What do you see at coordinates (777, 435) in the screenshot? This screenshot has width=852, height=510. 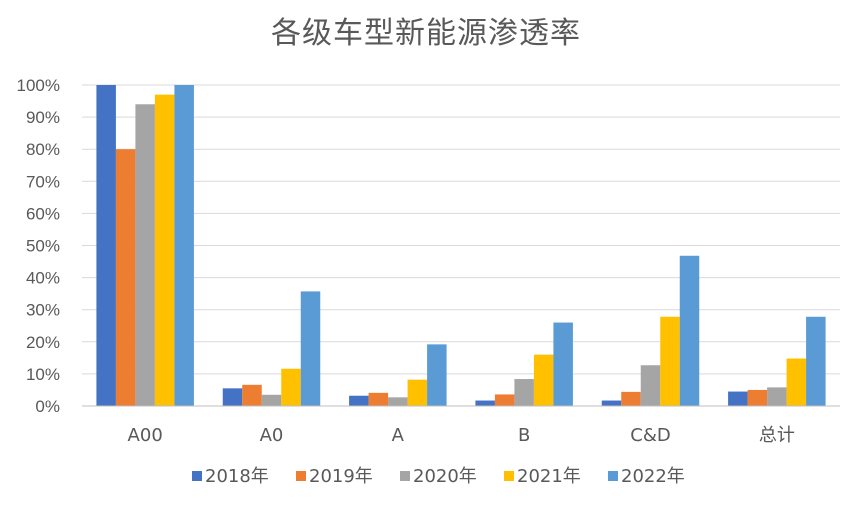 I see `x-tick-label: 总计` at bounding box center [777, 435].